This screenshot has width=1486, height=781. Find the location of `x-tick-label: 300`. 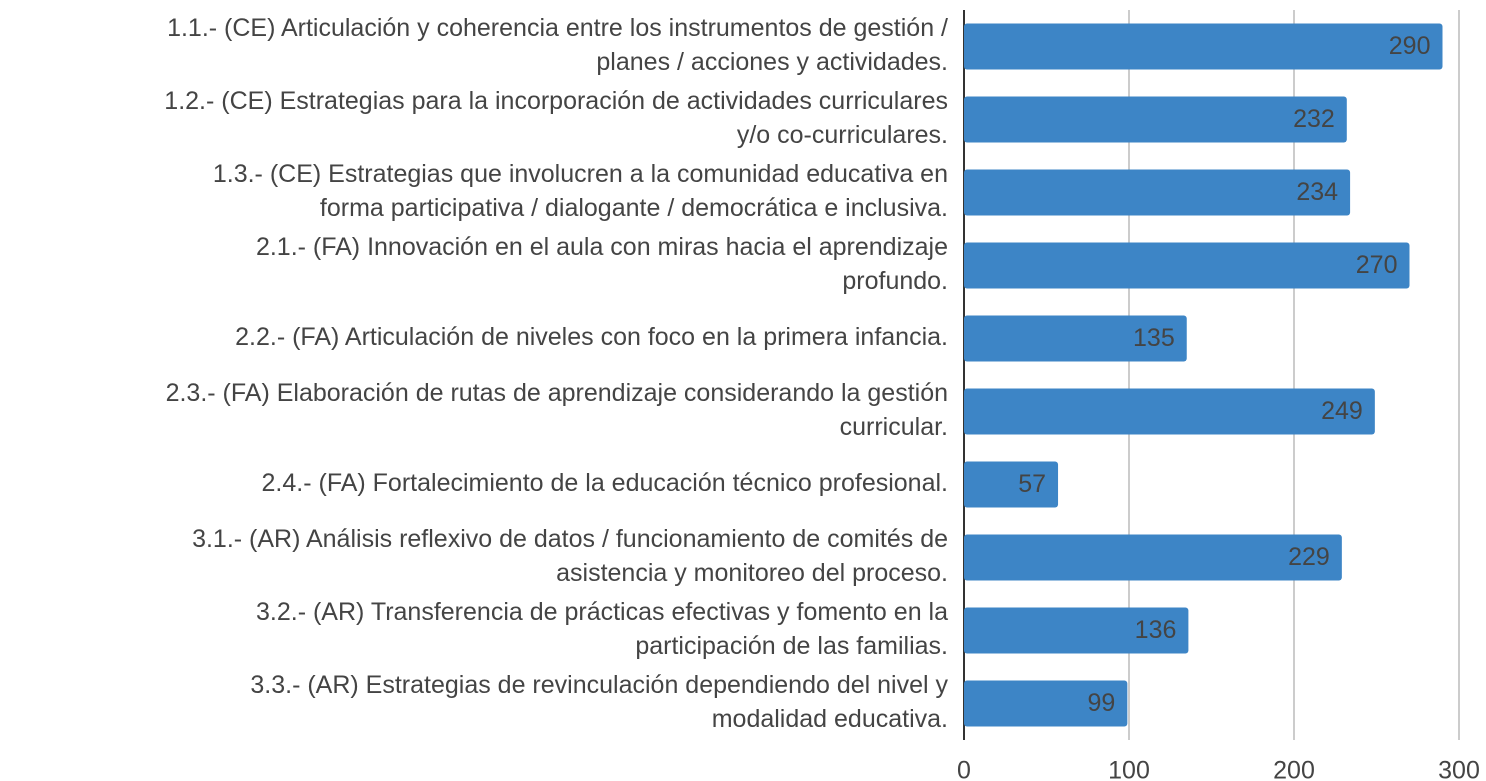

x-tick-label: 300 is located at coordinates (1459, 769).